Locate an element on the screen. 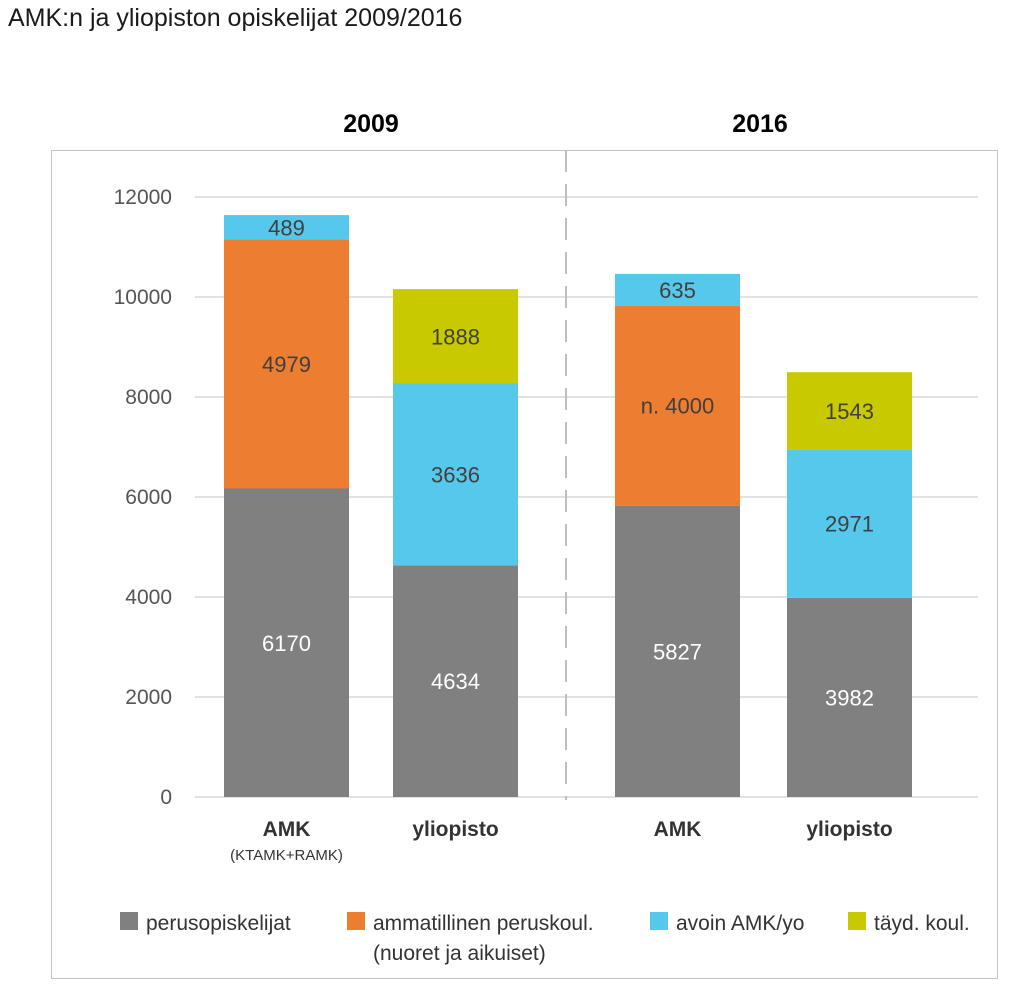  data-label: 3636 is located at coordinates (455, 474).